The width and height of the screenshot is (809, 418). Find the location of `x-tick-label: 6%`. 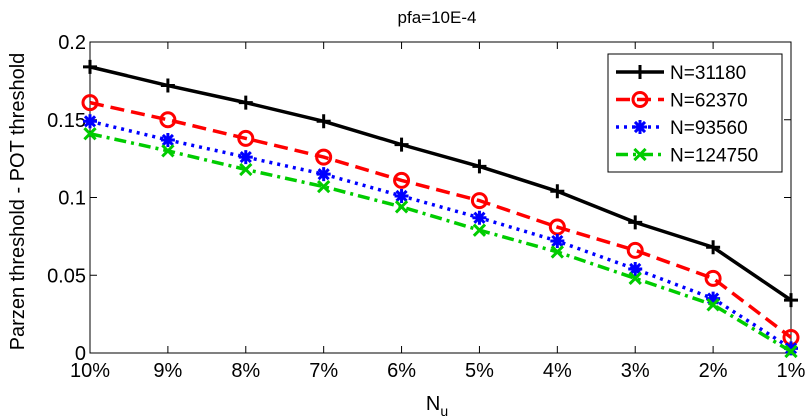

x-tick-label: 6% is located at coordinates (401, 371).